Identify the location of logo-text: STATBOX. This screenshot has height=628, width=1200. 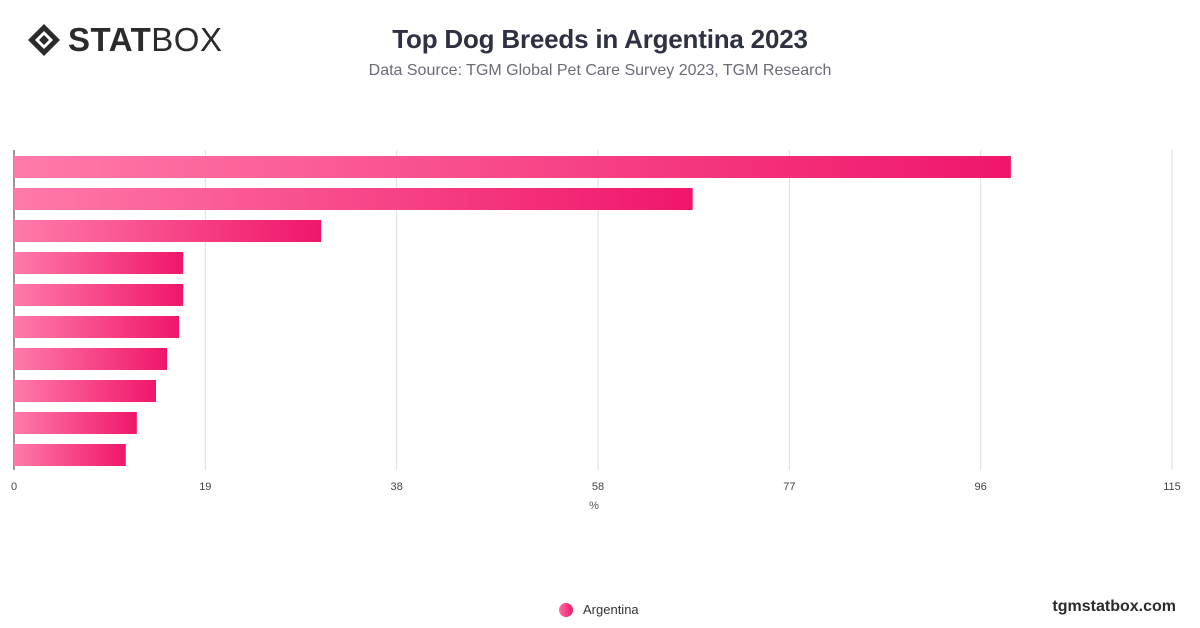
(145, 40).